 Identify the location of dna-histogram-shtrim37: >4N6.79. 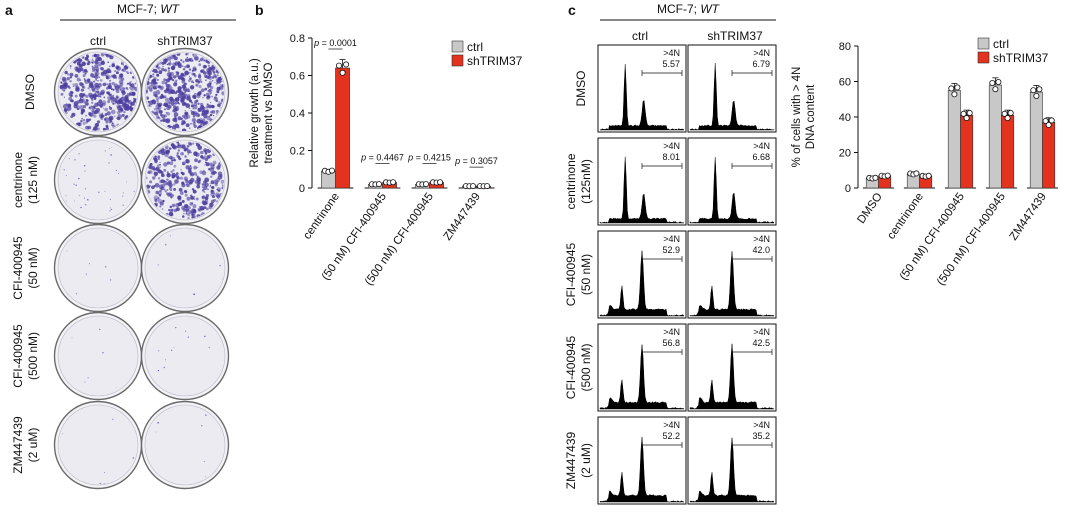
(732, 88).